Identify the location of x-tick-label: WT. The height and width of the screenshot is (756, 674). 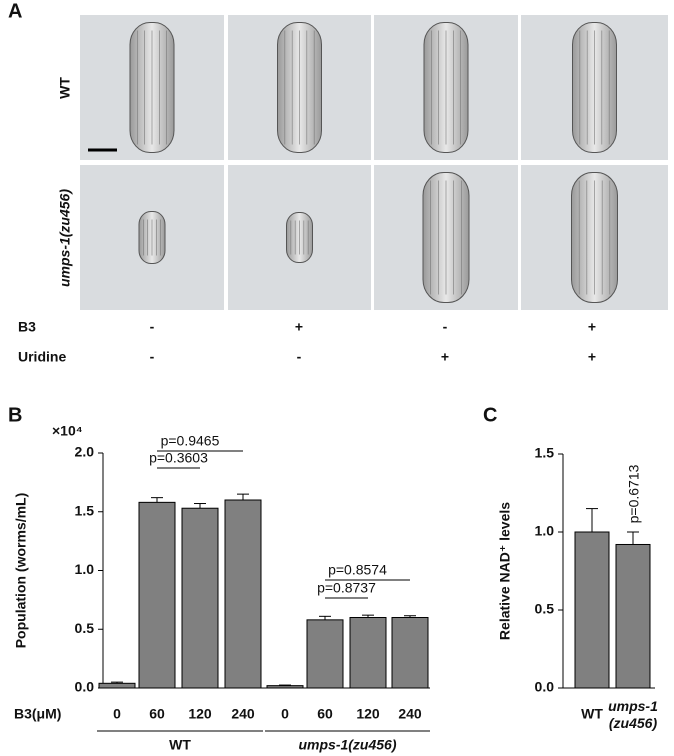
(592, 714).